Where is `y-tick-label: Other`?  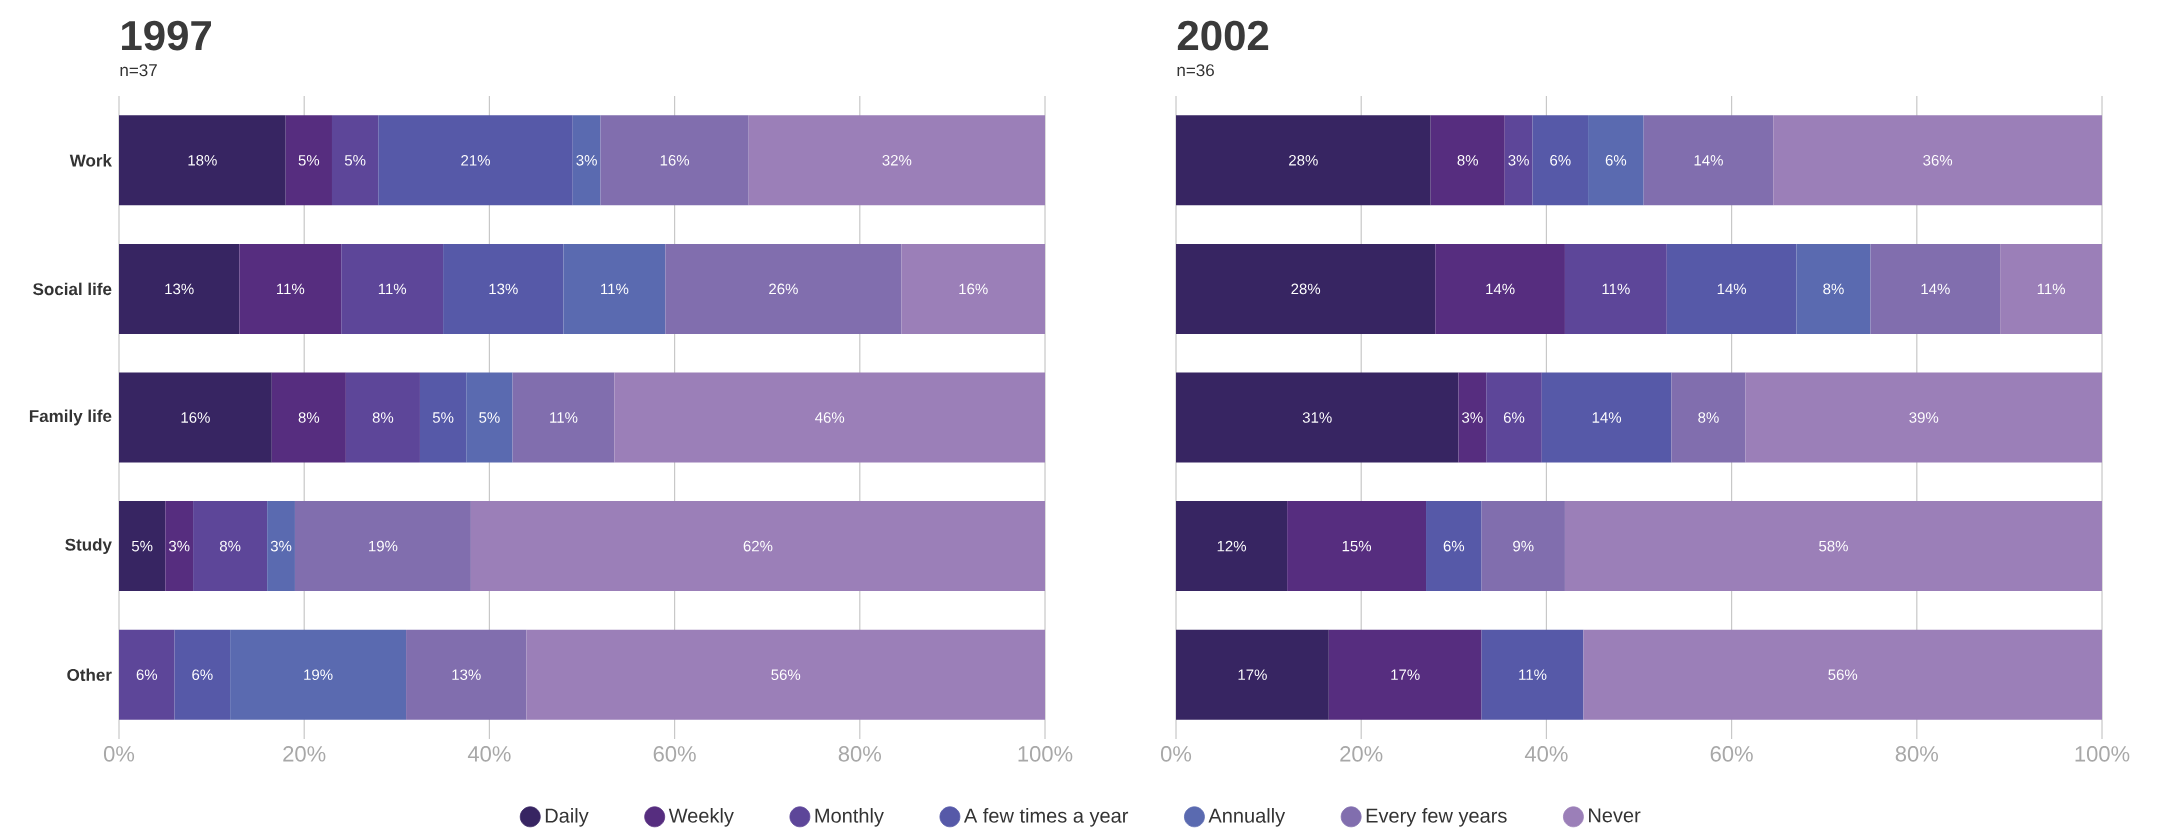 y-tick-label: Other is located at coordinates (89, 674).